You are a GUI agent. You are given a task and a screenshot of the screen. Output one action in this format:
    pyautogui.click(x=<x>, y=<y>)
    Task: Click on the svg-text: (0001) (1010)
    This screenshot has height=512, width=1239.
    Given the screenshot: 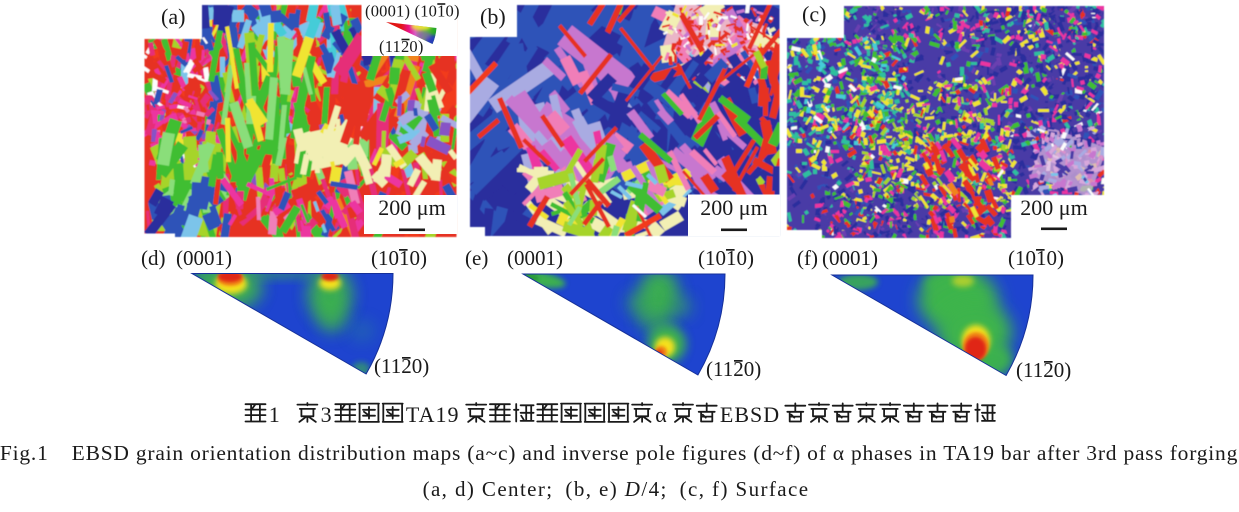 What is the action you would take?
    pyautogui.click(x=412, y=11)
    